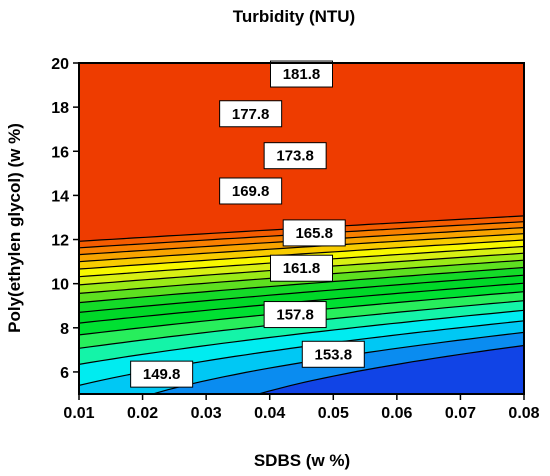 Image resolution: width=550 pixels, height=476 pixels. Describe the element at coordinates (206, 413) in the screenshot. I see `x-tick-label: 0.03` at that location.